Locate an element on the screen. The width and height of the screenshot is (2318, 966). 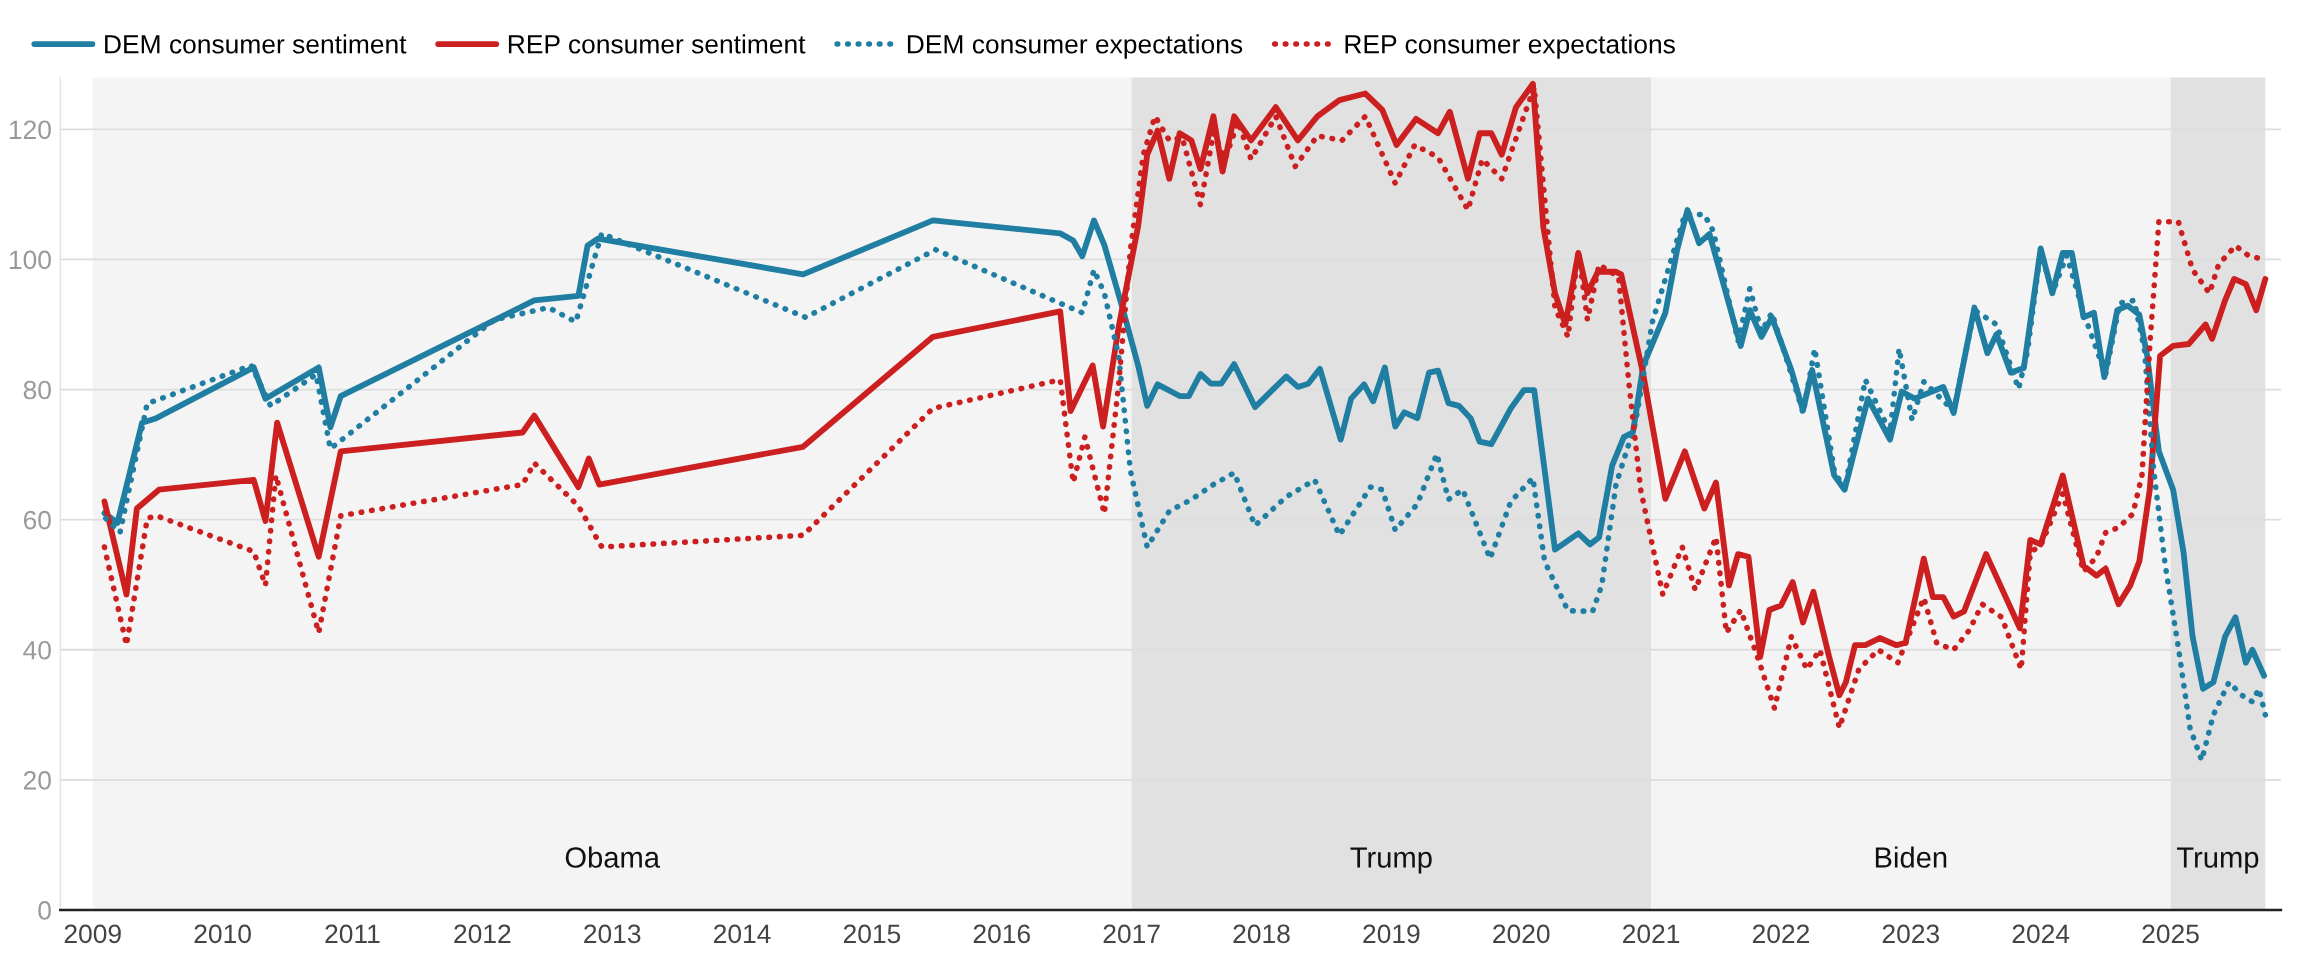
x-tick-label: 2014 is located at coordinates (742, 934).